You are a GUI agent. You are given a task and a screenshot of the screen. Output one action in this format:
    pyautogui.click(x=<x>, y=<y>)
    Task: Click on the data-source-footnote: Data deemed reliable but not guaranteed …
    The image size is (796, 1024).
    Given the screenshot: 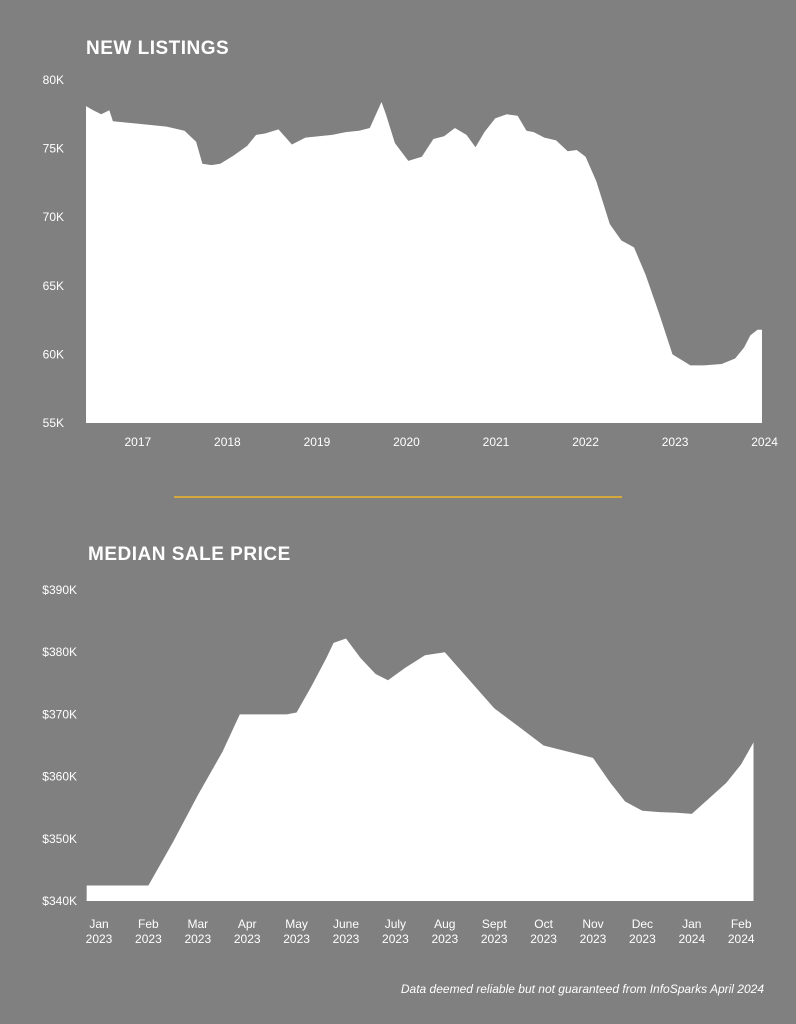 What is the action you would take?
    pyautogui.click(x=582, y=989)
    